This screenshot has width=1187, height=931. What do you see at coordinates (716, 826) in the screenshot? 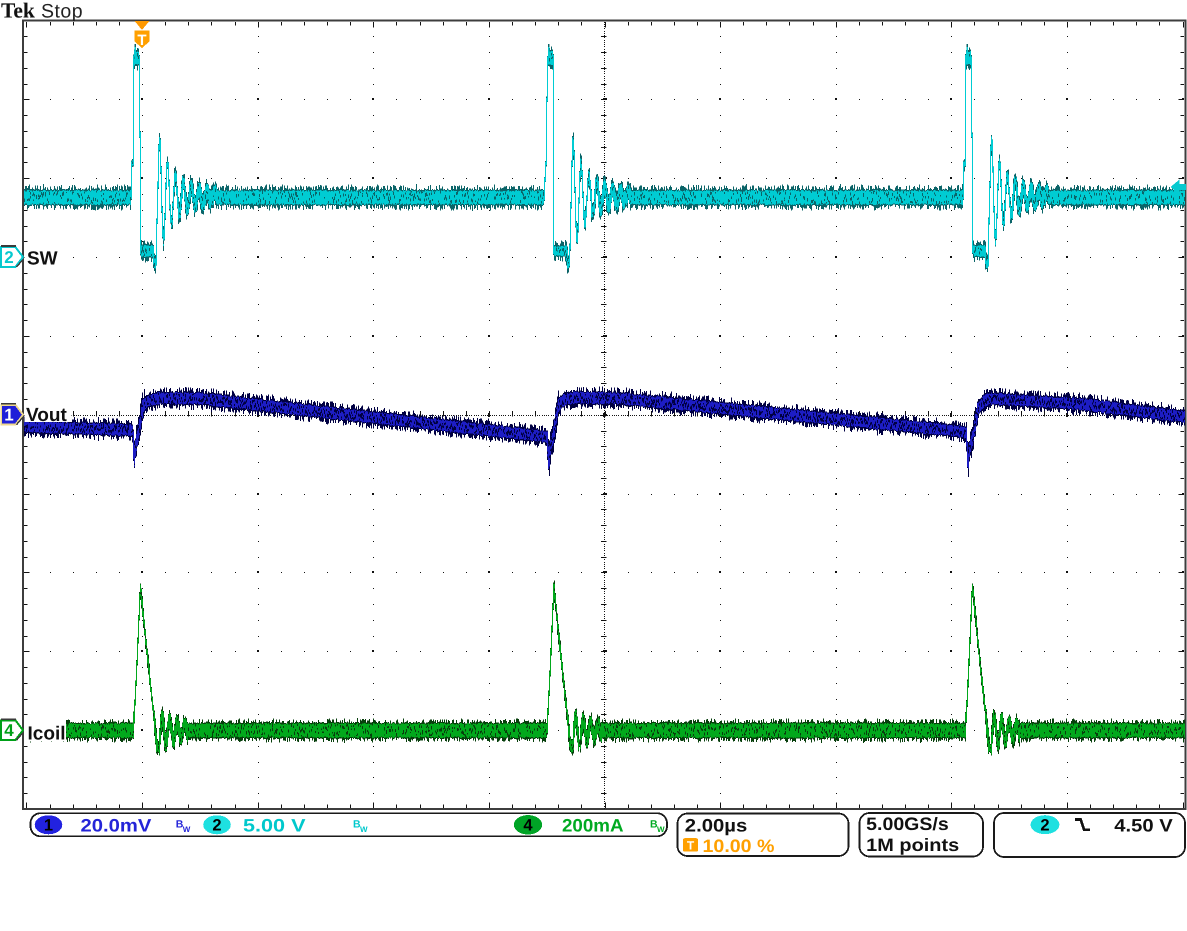
I see `svg-text: 2.00µs` at bounding box center [716, 826].